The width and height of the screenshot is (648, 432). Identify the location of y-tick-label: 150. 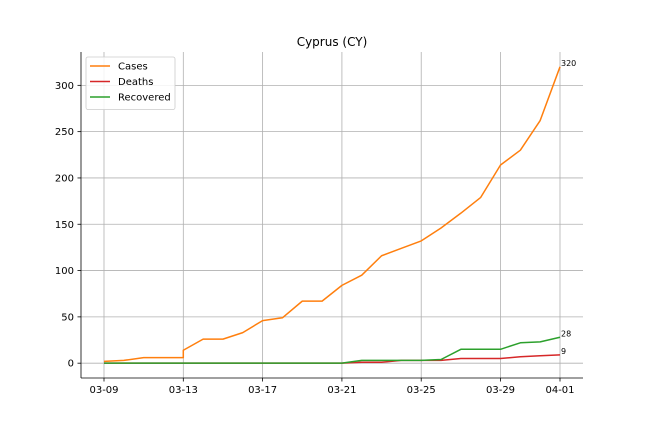
(64, 225).